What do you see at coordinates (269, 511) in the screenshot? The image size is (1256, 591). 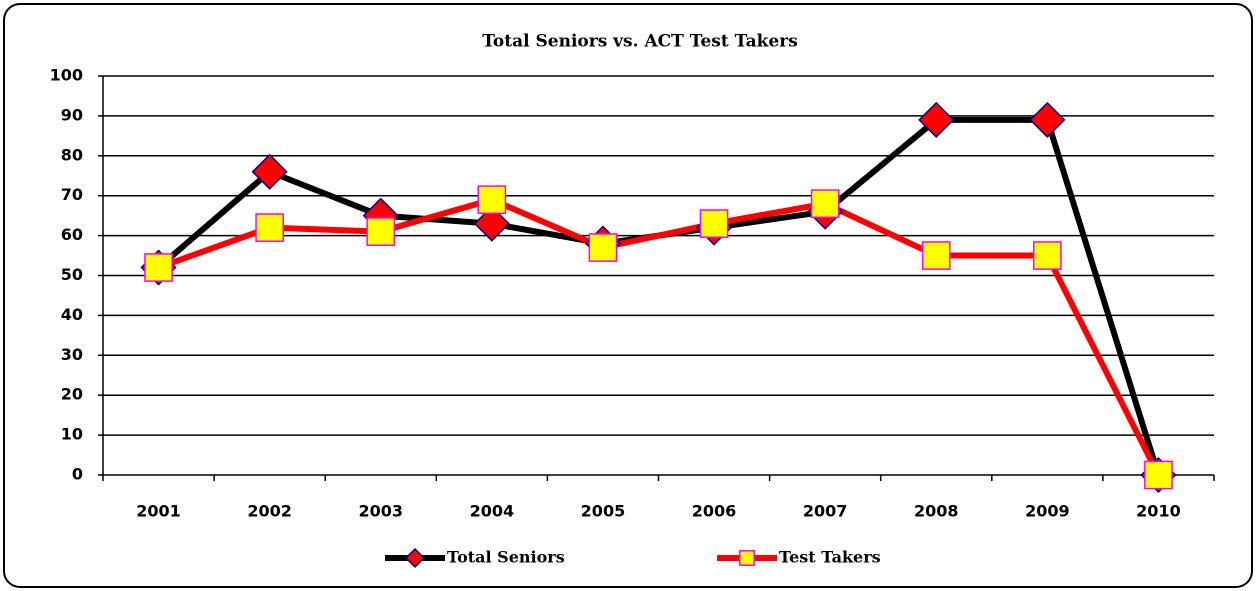 I see `x-tick-label: 2002` at bounding box center [269, 511].